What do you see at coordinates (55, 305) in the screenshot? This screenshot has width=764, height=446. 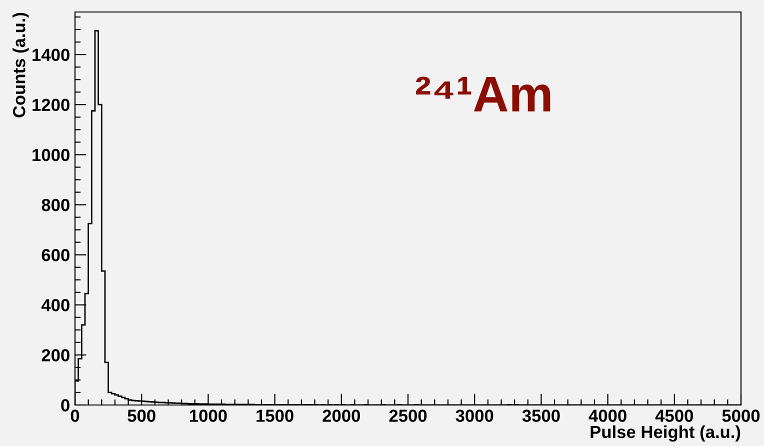 I see `y-tick-label: 400` at bounding box center [55, 305].